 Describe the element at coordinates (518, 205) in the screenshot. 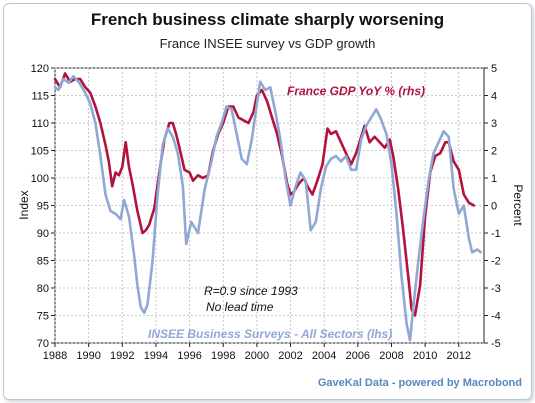

I see `y-axis-right-label: Percent` at that location.